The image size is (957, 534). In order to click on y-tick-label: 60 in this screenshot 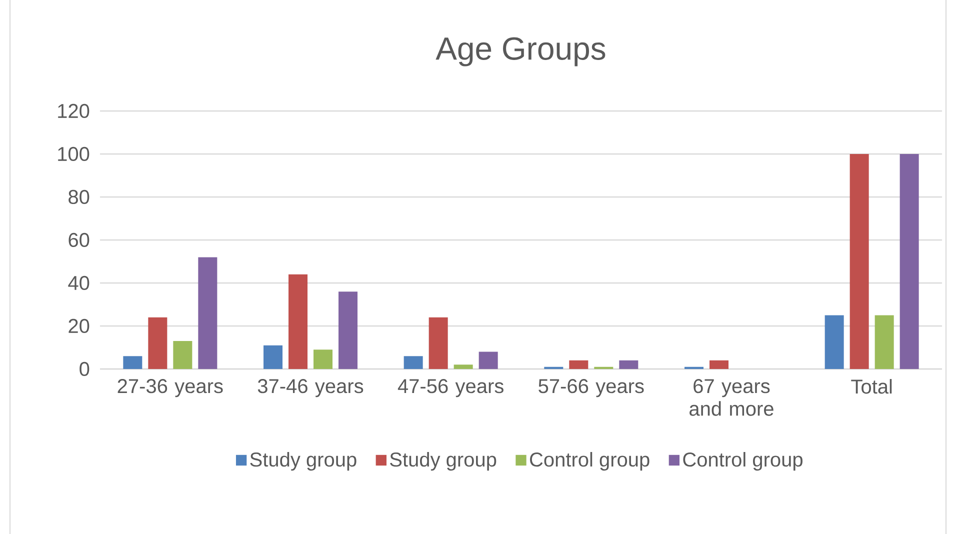, I will do `click(79, 240)`.